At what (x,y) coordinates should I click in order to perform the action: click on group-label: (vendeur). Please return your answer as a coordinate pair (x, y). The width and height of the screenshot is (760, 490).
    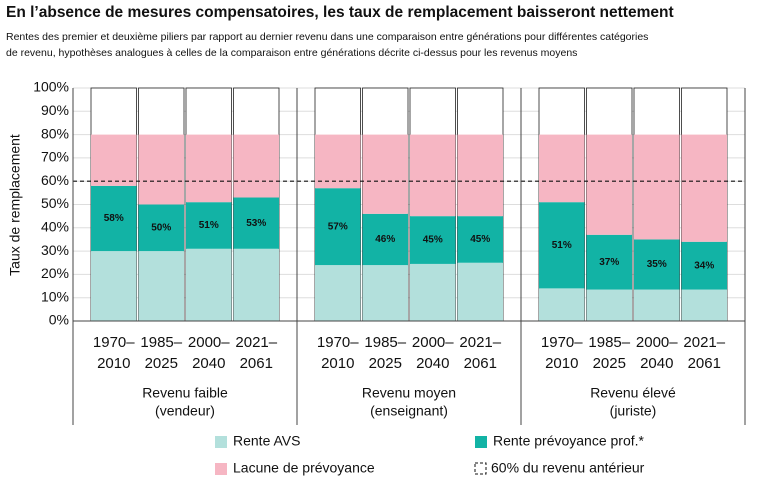
    Looking at the image, I should click on (185, 411).